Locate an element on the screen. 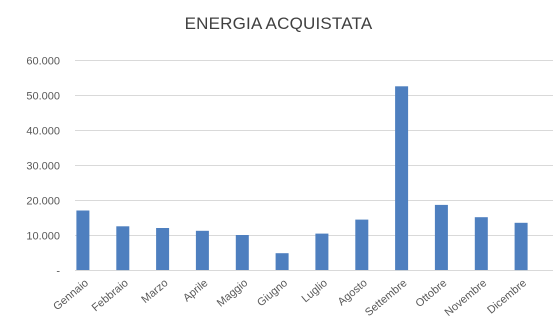 Image resolution: width=557 pixels, height=331 pixels. x-tick-label: Dicembre is located at coordinates (507, 296).